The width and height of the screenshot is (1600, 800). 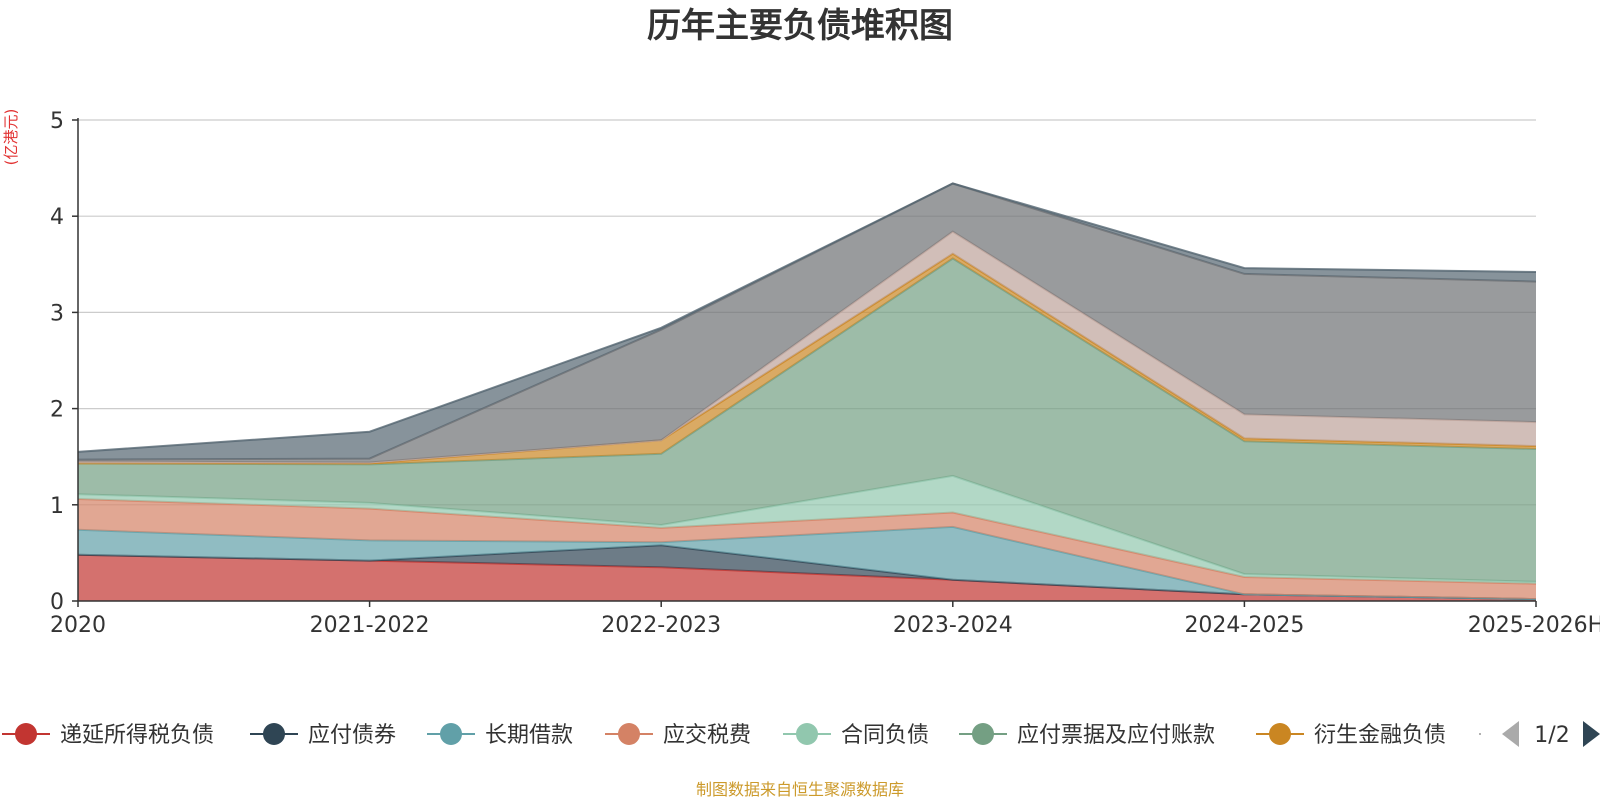 I want to click on y-tick-label-1: 1, so click(x=57, y=506).